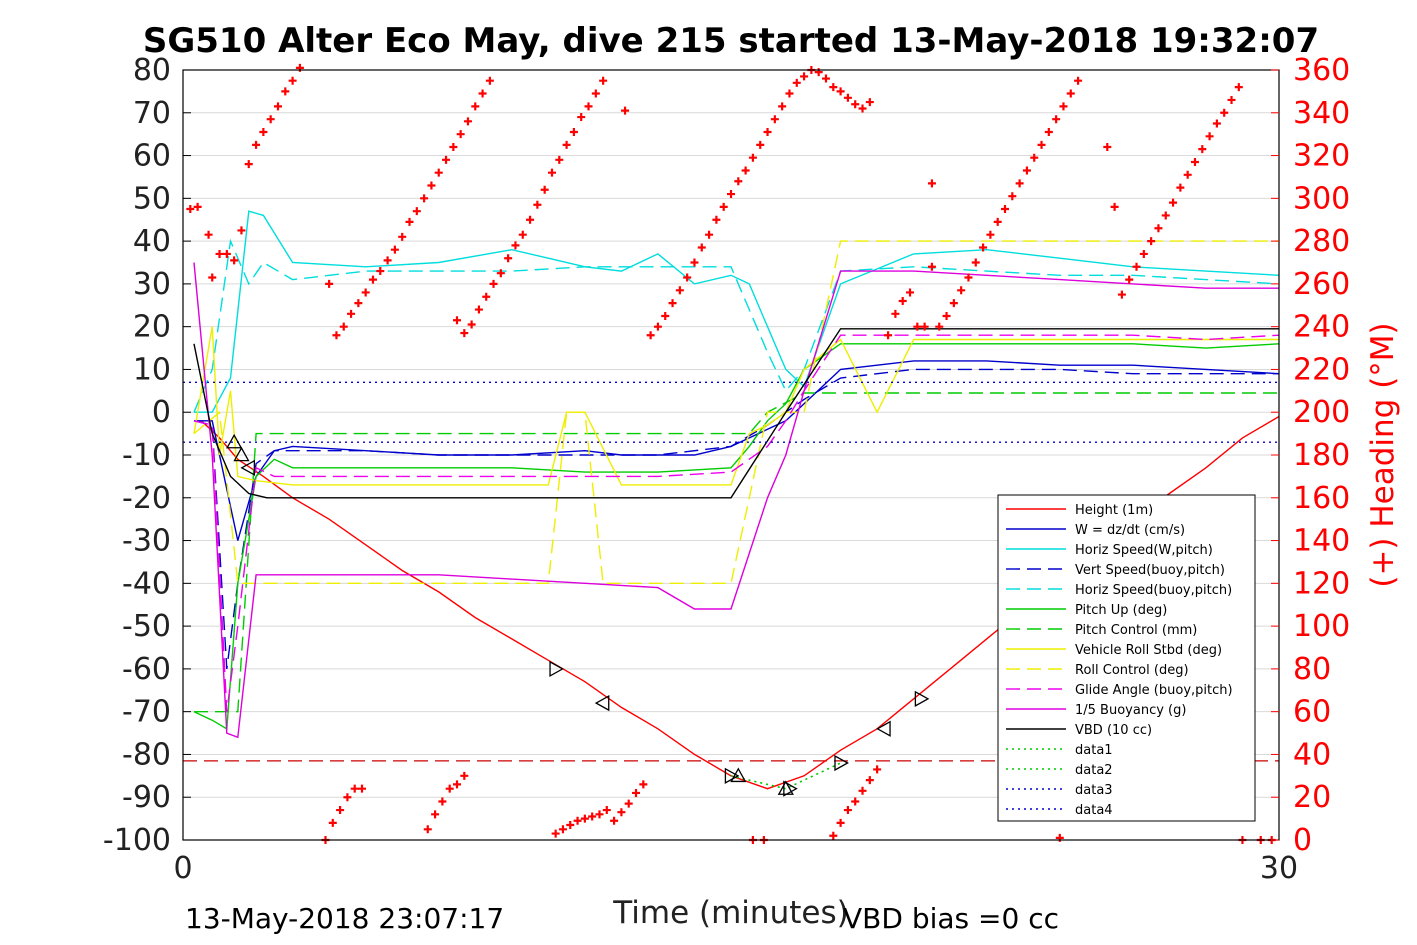 The height and width of the screenshot is (945, 1417). Describe the element at coordinates (1312, 712) in the screenshot. I see `right-tick-label: 60` at that location.